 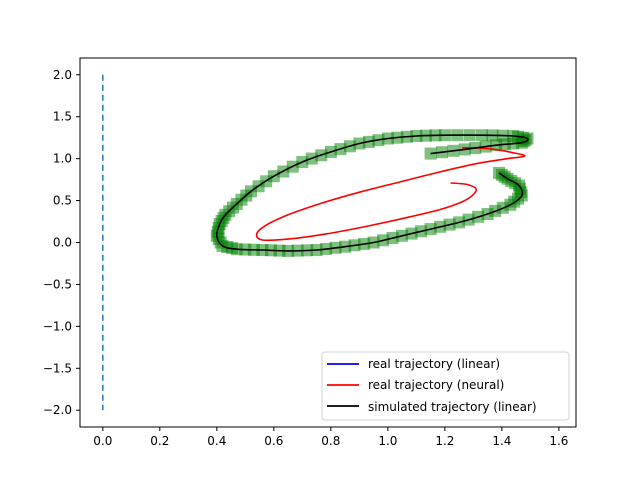 What do you see at coordinates (62, 201) in the screenshot?
I see `y-tick-label: 0.5` at bounding box center [62, 201].